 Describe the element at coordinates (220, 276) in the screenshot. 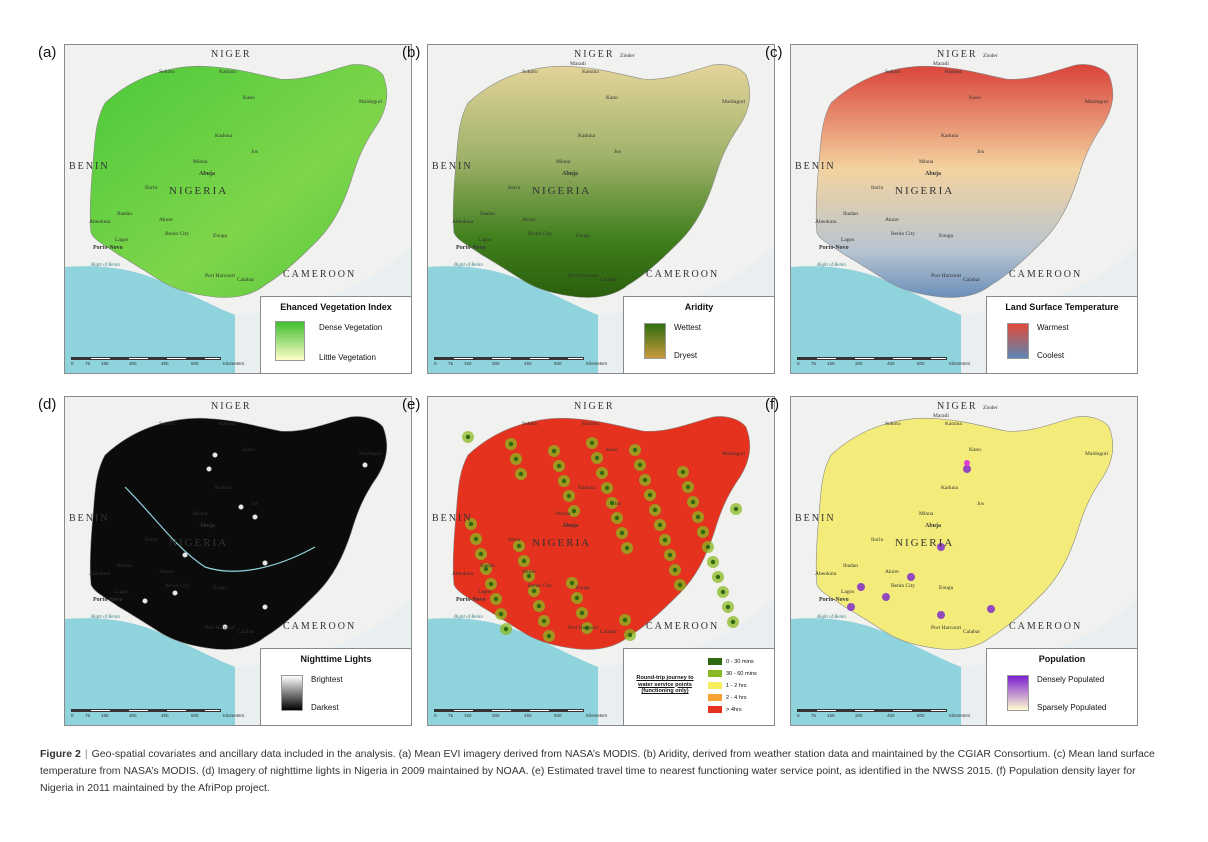

I see `label-port-harcourt: Port Harcourt` at that location.